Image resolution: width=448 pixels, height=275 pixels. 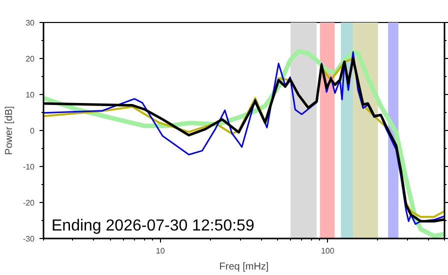 What do you see at coordinates (327, 251) in the screenshot?
I see `x-tick-label: 100` at bounding box center [327, 251].